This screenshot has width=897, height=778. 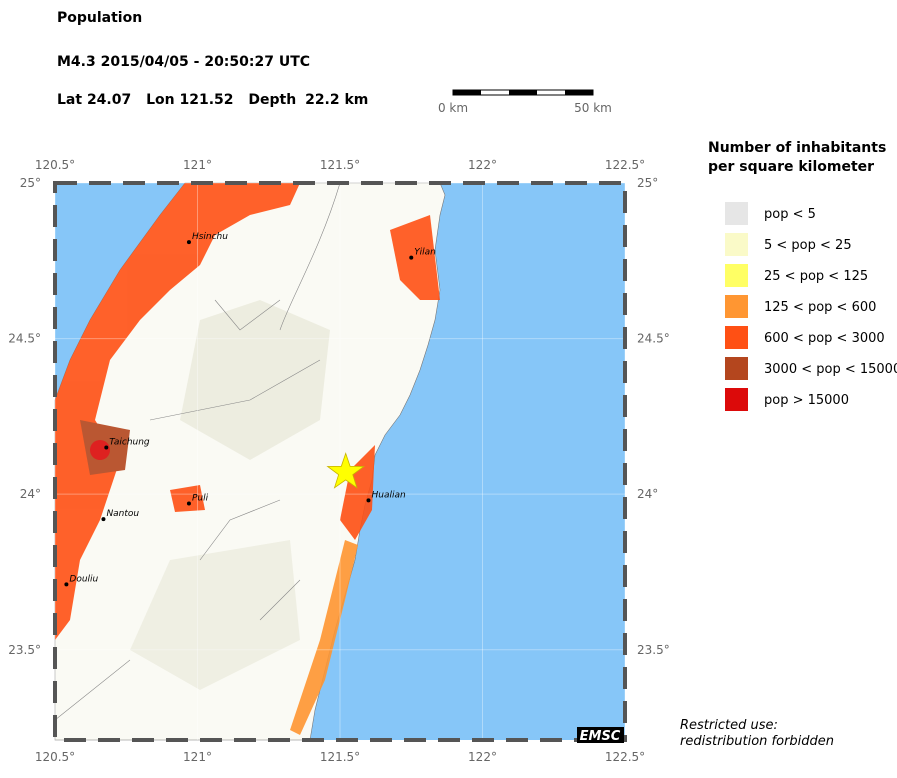 I want to click on legend-label: pop > 15000, so click(x=806, y=400).